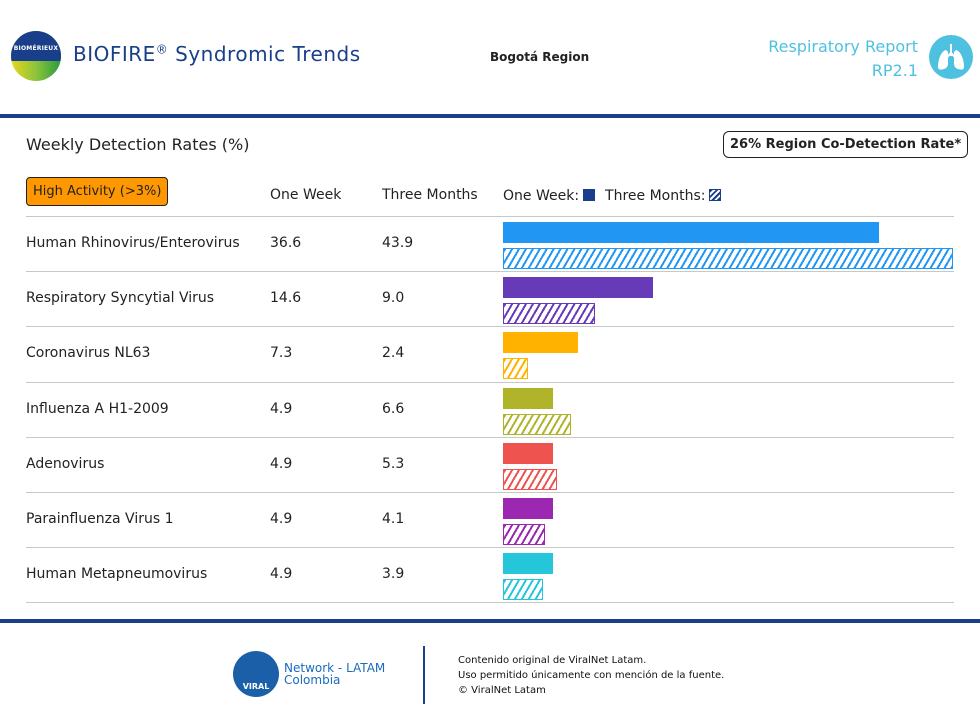 The width and height of the screenshot is (980, 727). Describe the element at coordinates (306, 195) in the screenshot. I see `col-header-week: One Week` at that location.